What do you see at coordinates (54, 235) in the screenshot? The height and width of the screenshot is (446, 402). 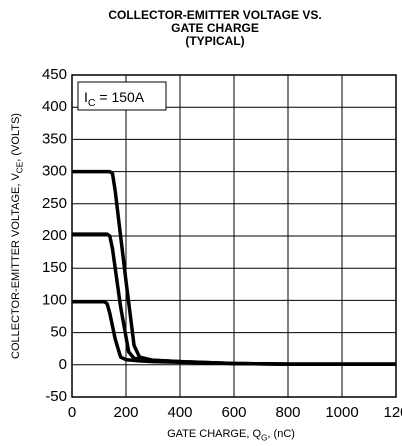 I see `y-tick-label: 200` at bounding box center [54, 235].